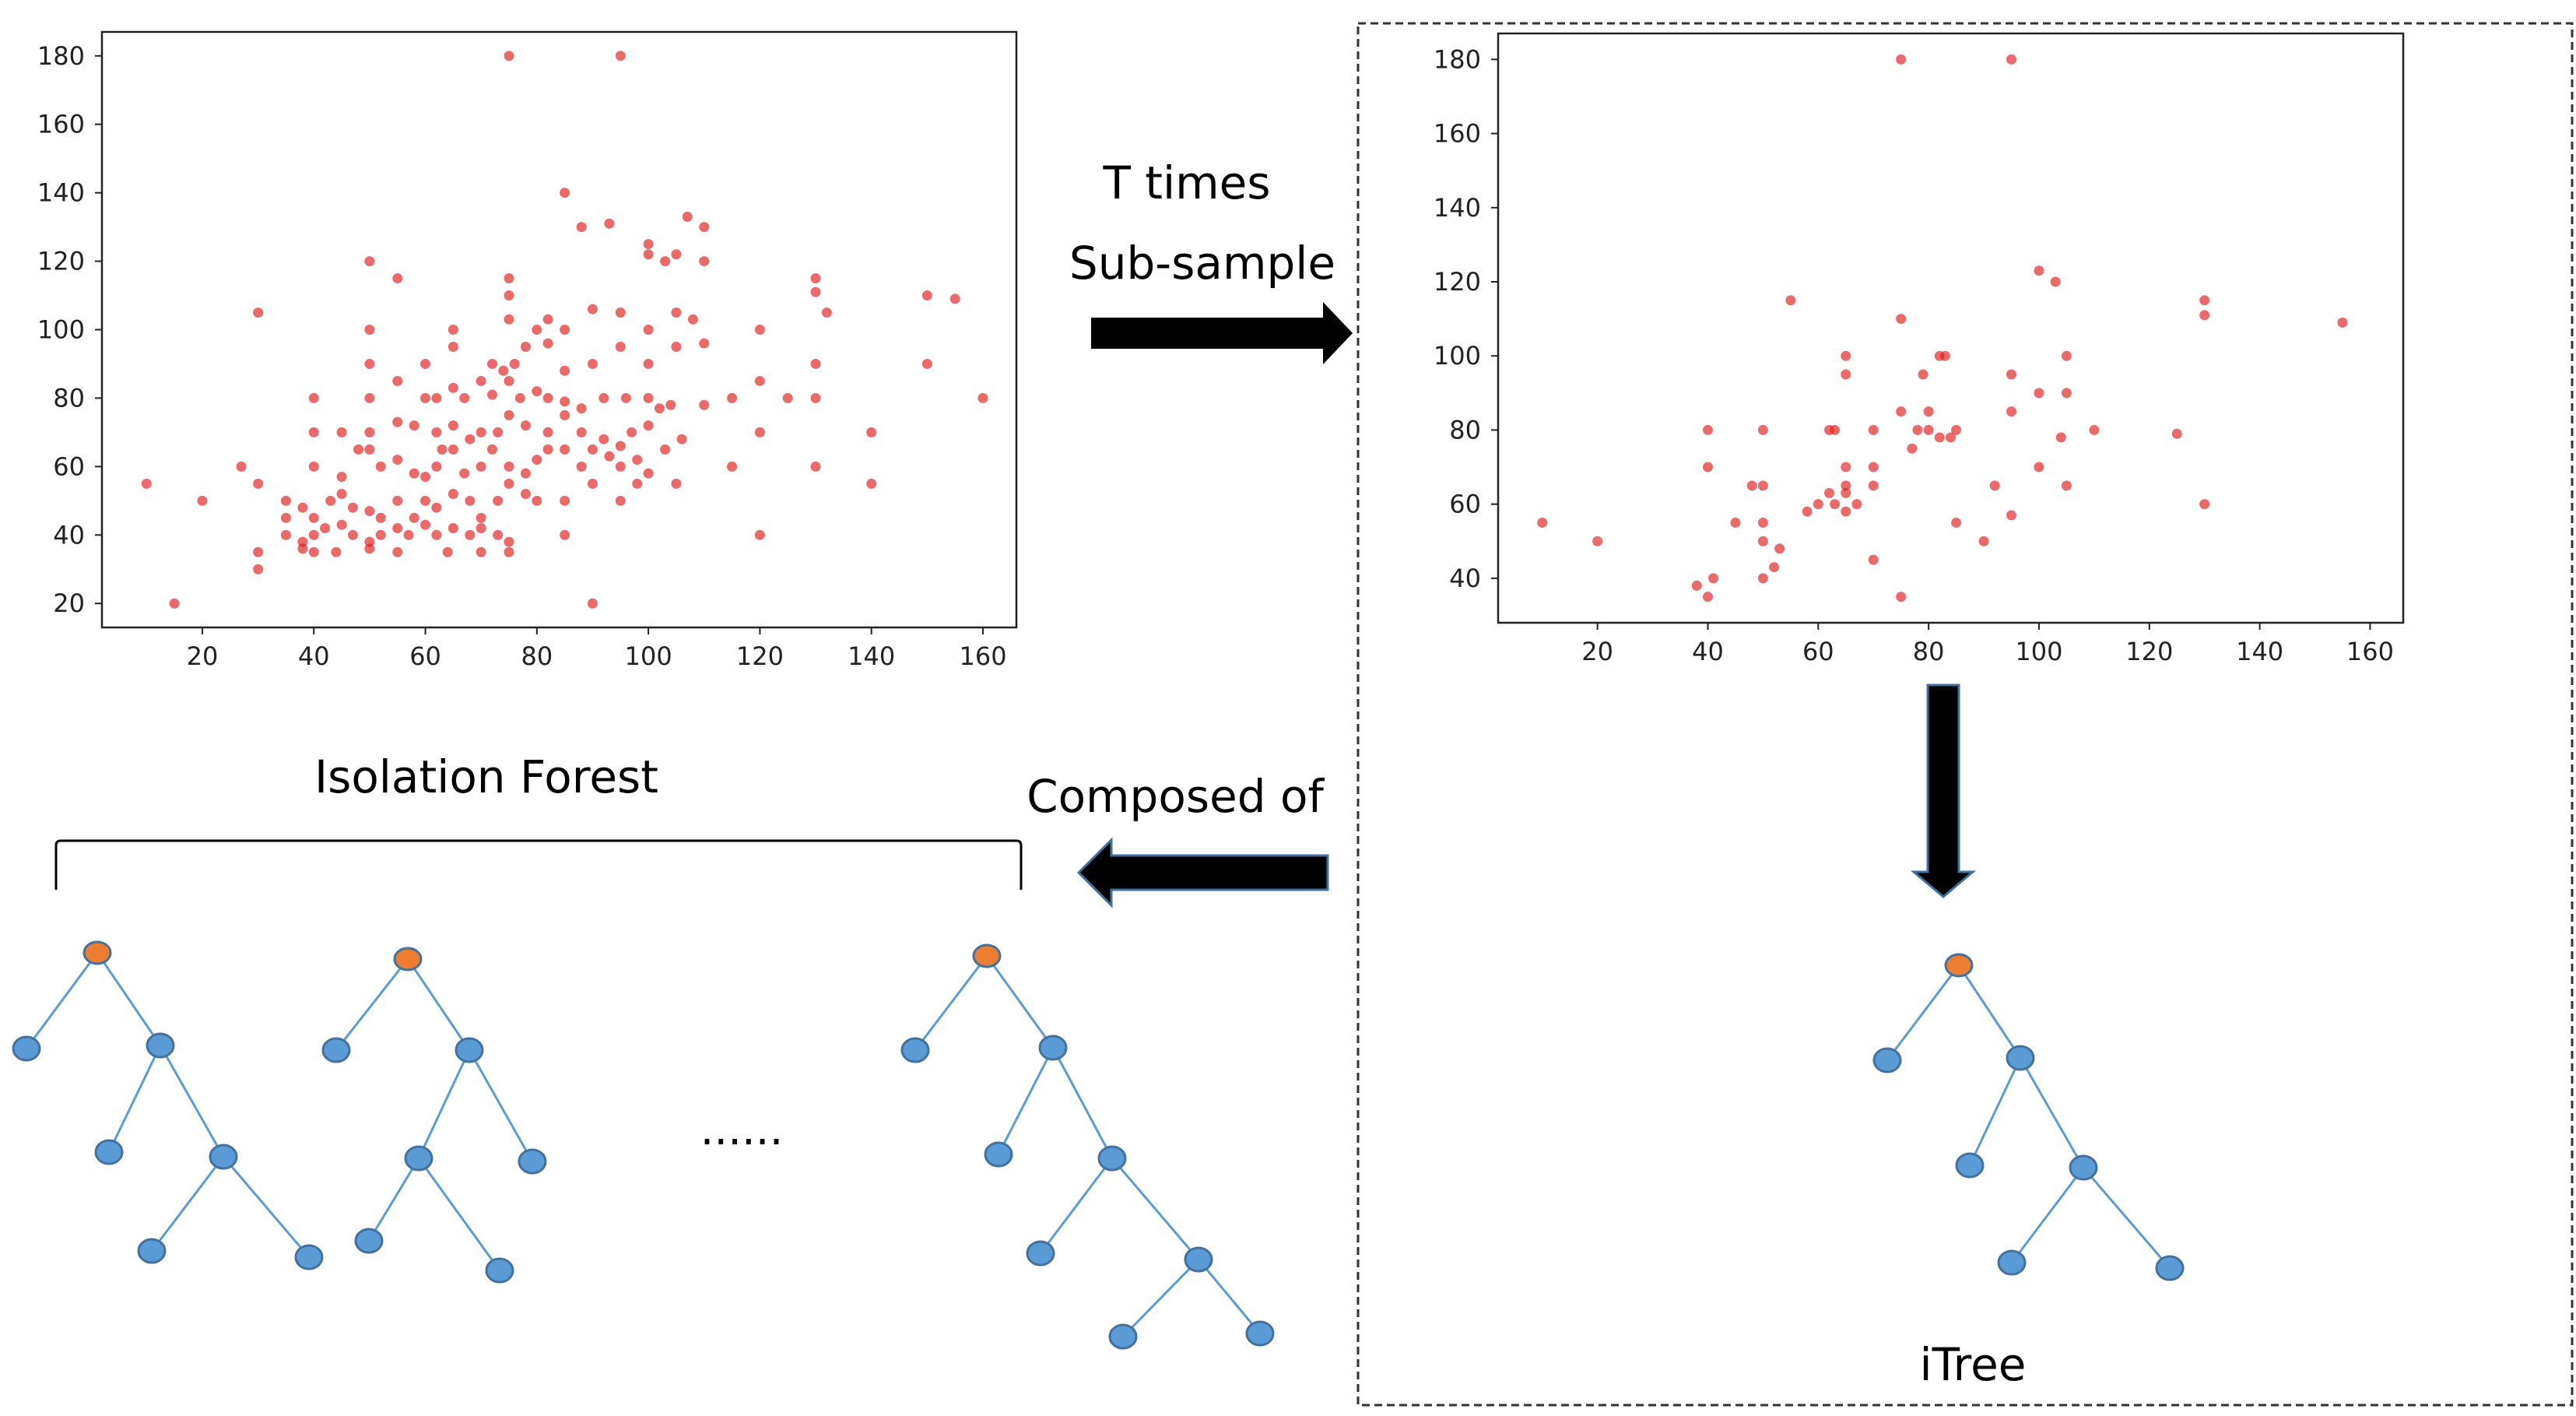  What do you see at coordinates (1951, 328) in the screenshot?
I see `sub-sample-plot-frame` at bounding box center [1951, 328].